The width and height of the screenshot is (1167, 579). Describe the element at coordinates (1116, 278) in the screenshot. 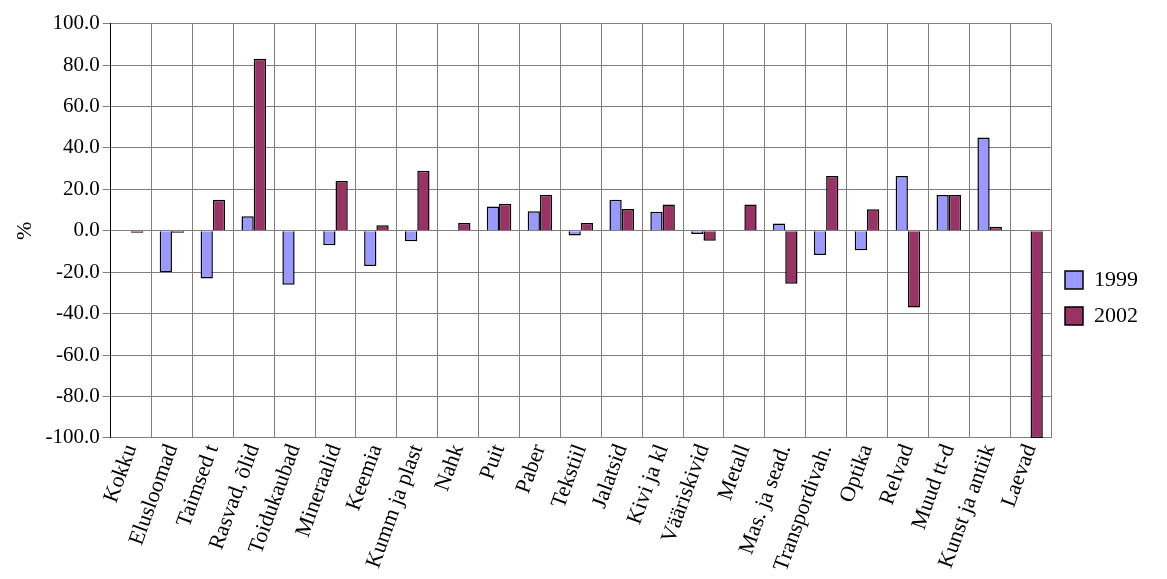

I see `legend-label: 1999` at that location.